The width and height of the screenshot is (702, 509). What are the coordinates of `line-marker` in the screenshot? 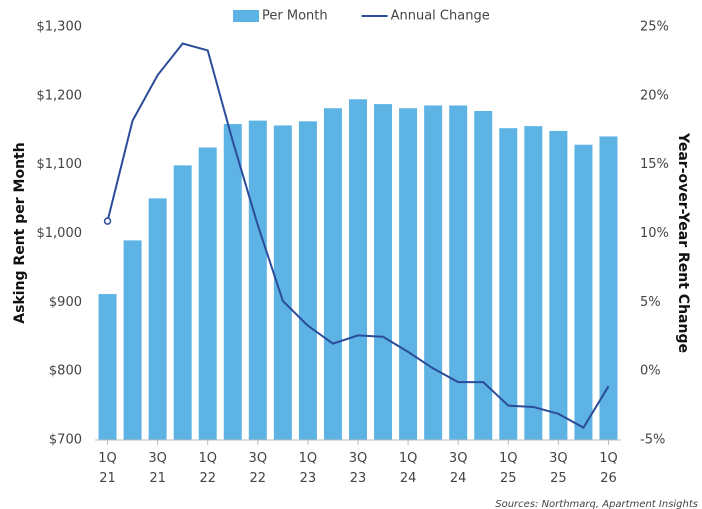 It's located at (107, 221).